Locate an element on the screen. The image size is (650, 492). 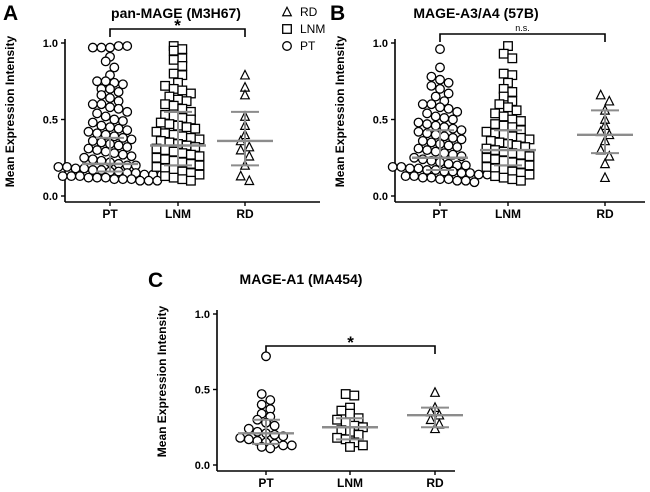
significance-label: n.s. is located at coordinates (522, 28).